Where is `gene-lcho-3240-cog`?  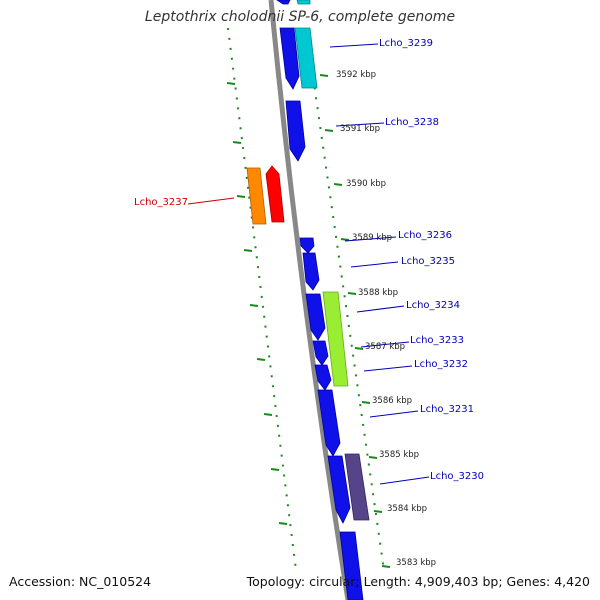 gene-lcho-3240-cog is located at coordinates (303, 2).